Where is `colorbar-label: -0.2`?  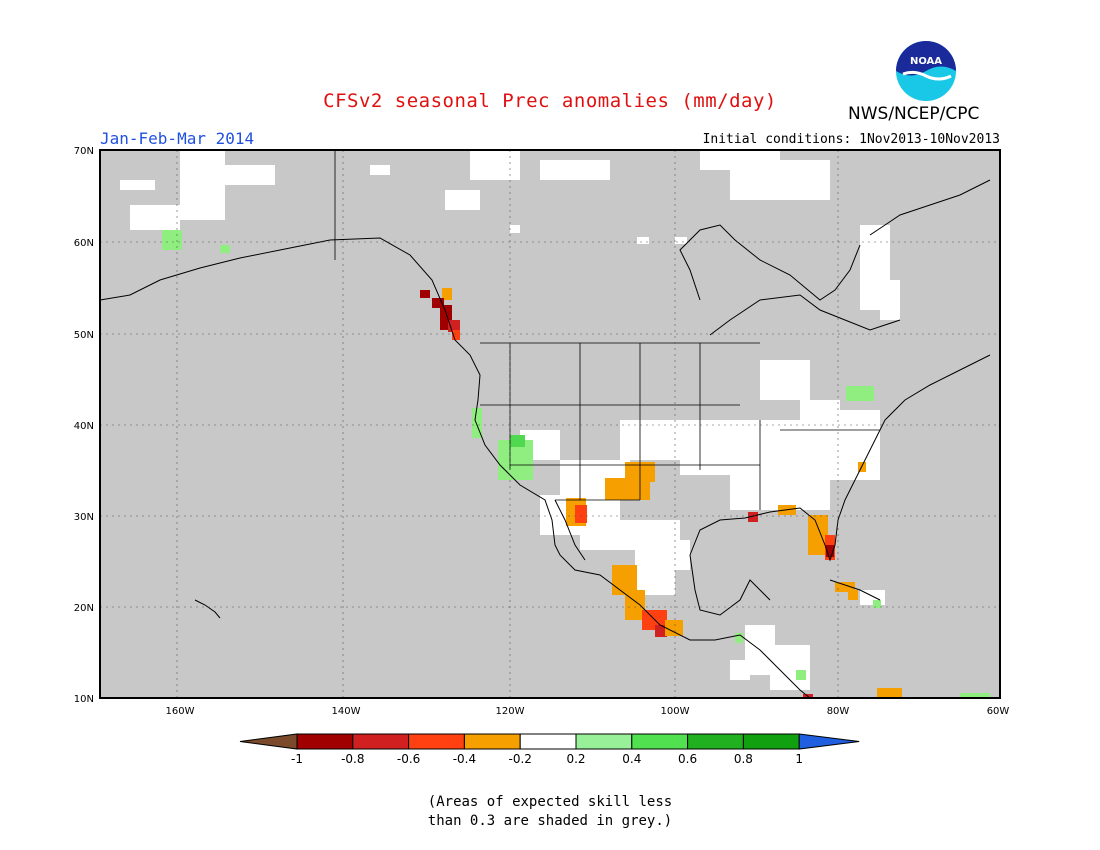 colorbar-label: -0.2 is located at coordinates (519, 759).